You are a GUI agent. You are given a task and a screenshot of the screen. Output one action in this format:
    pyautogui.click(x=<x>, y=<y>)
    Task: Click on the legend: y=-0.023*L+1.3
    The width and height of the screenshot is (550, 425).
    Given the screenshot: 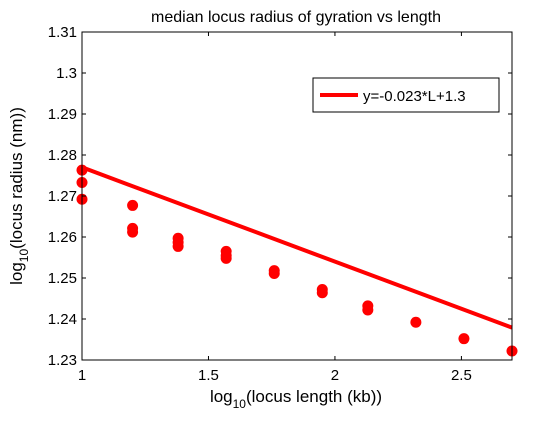 What is the action you would take?
    pyautogui.click(x=406, y=95)
    